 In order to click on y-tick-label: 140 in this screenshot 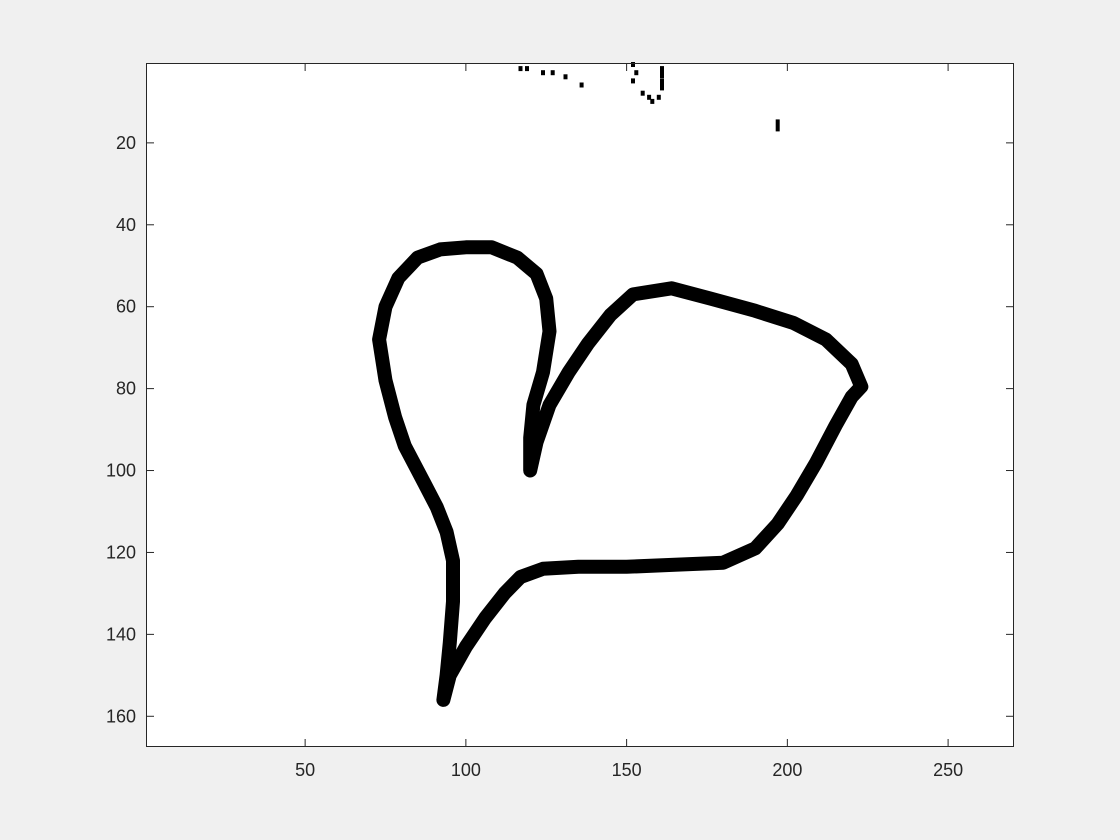, I will do `click(121, 634)`.